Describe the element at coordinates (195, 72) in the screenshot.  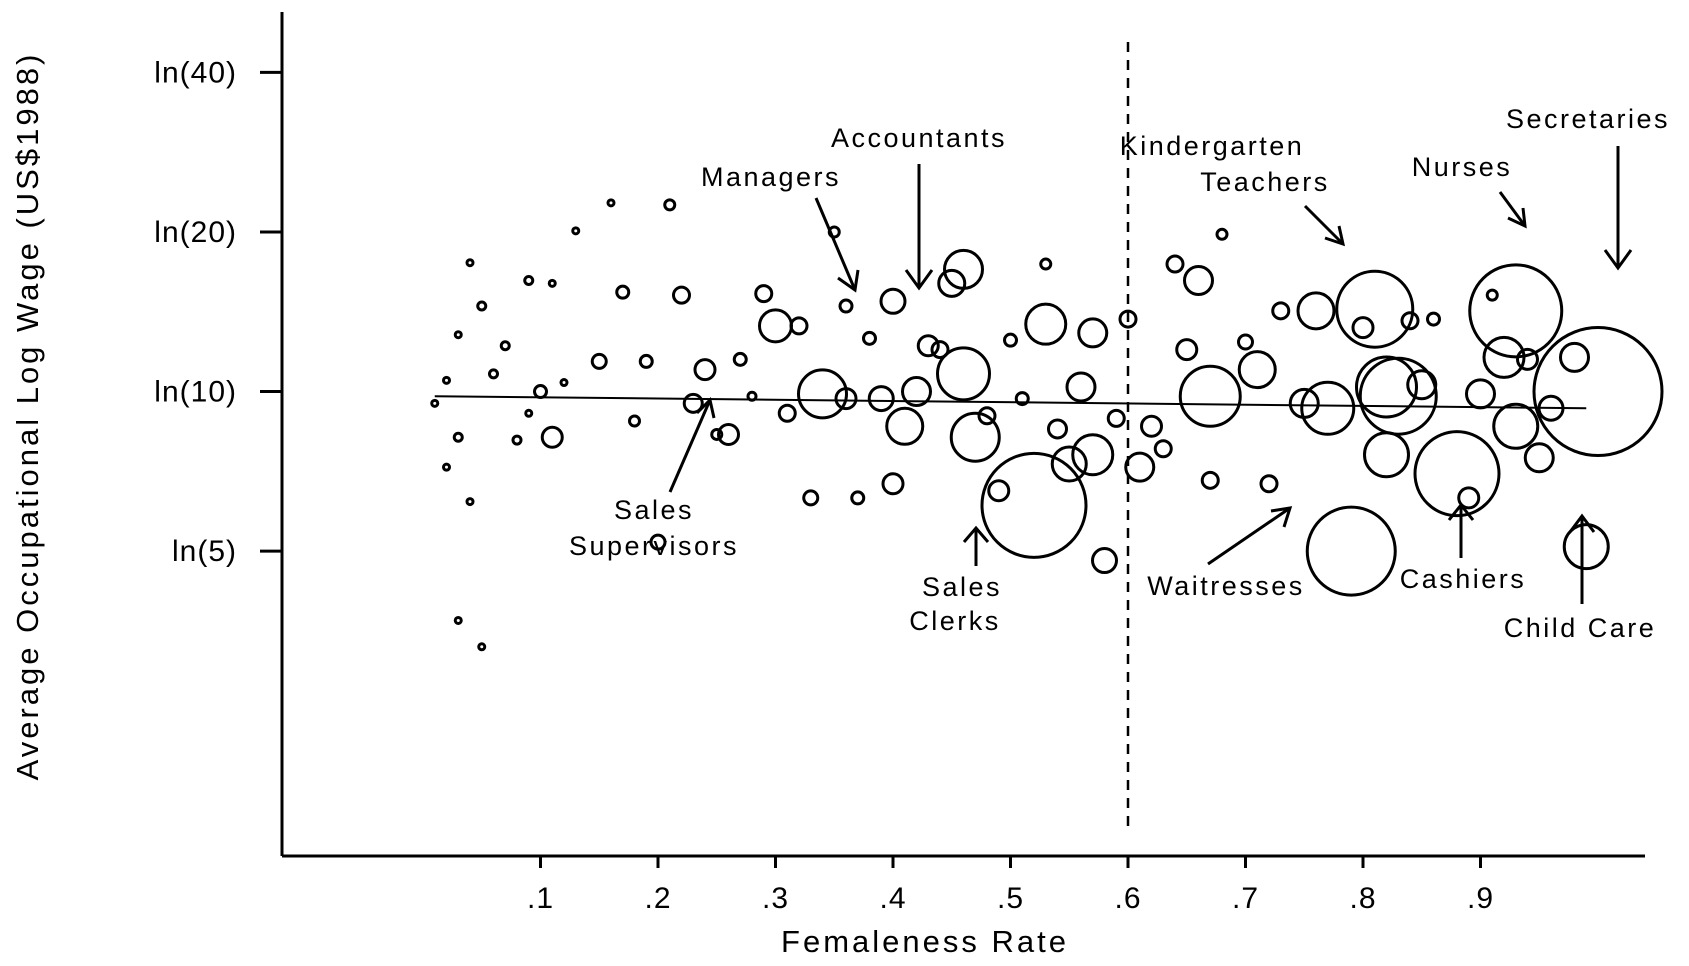
I see `y-tick-label: ln(40)` at that location.